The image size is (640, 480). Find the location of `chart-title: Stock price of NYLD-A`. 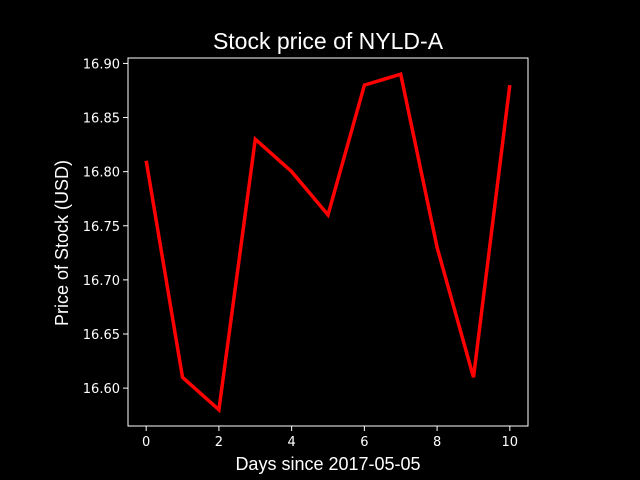

chart-title: Stock price of NYLD-A is located at coordinates (328, 41).